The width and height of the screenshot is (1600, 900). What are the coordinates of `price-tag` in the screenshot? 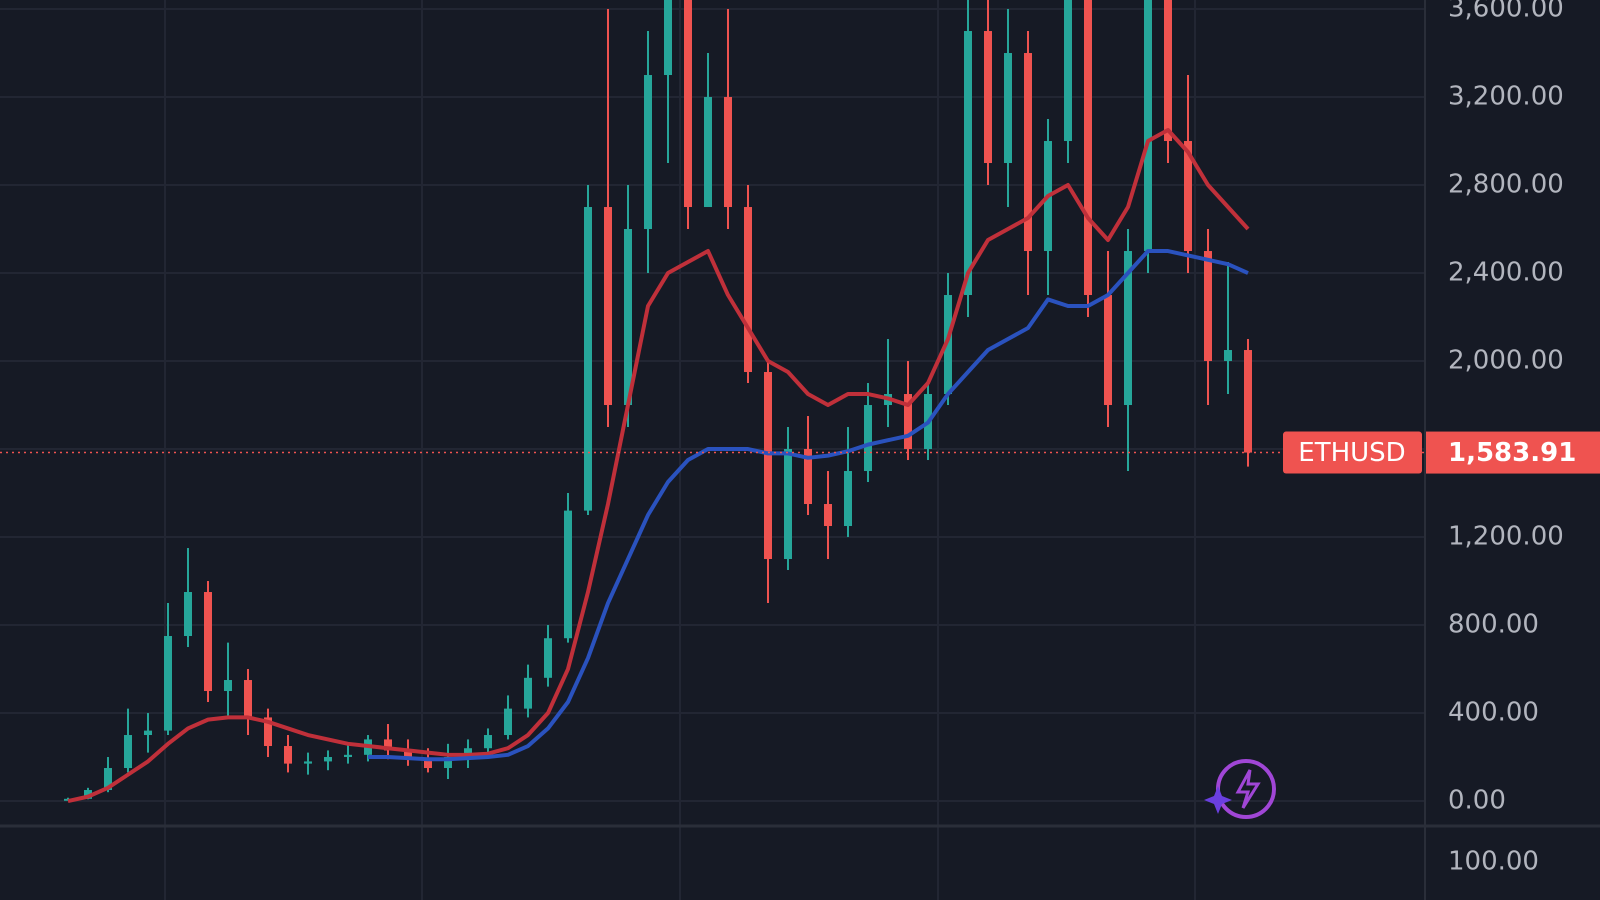 It's located at (1513, 452).